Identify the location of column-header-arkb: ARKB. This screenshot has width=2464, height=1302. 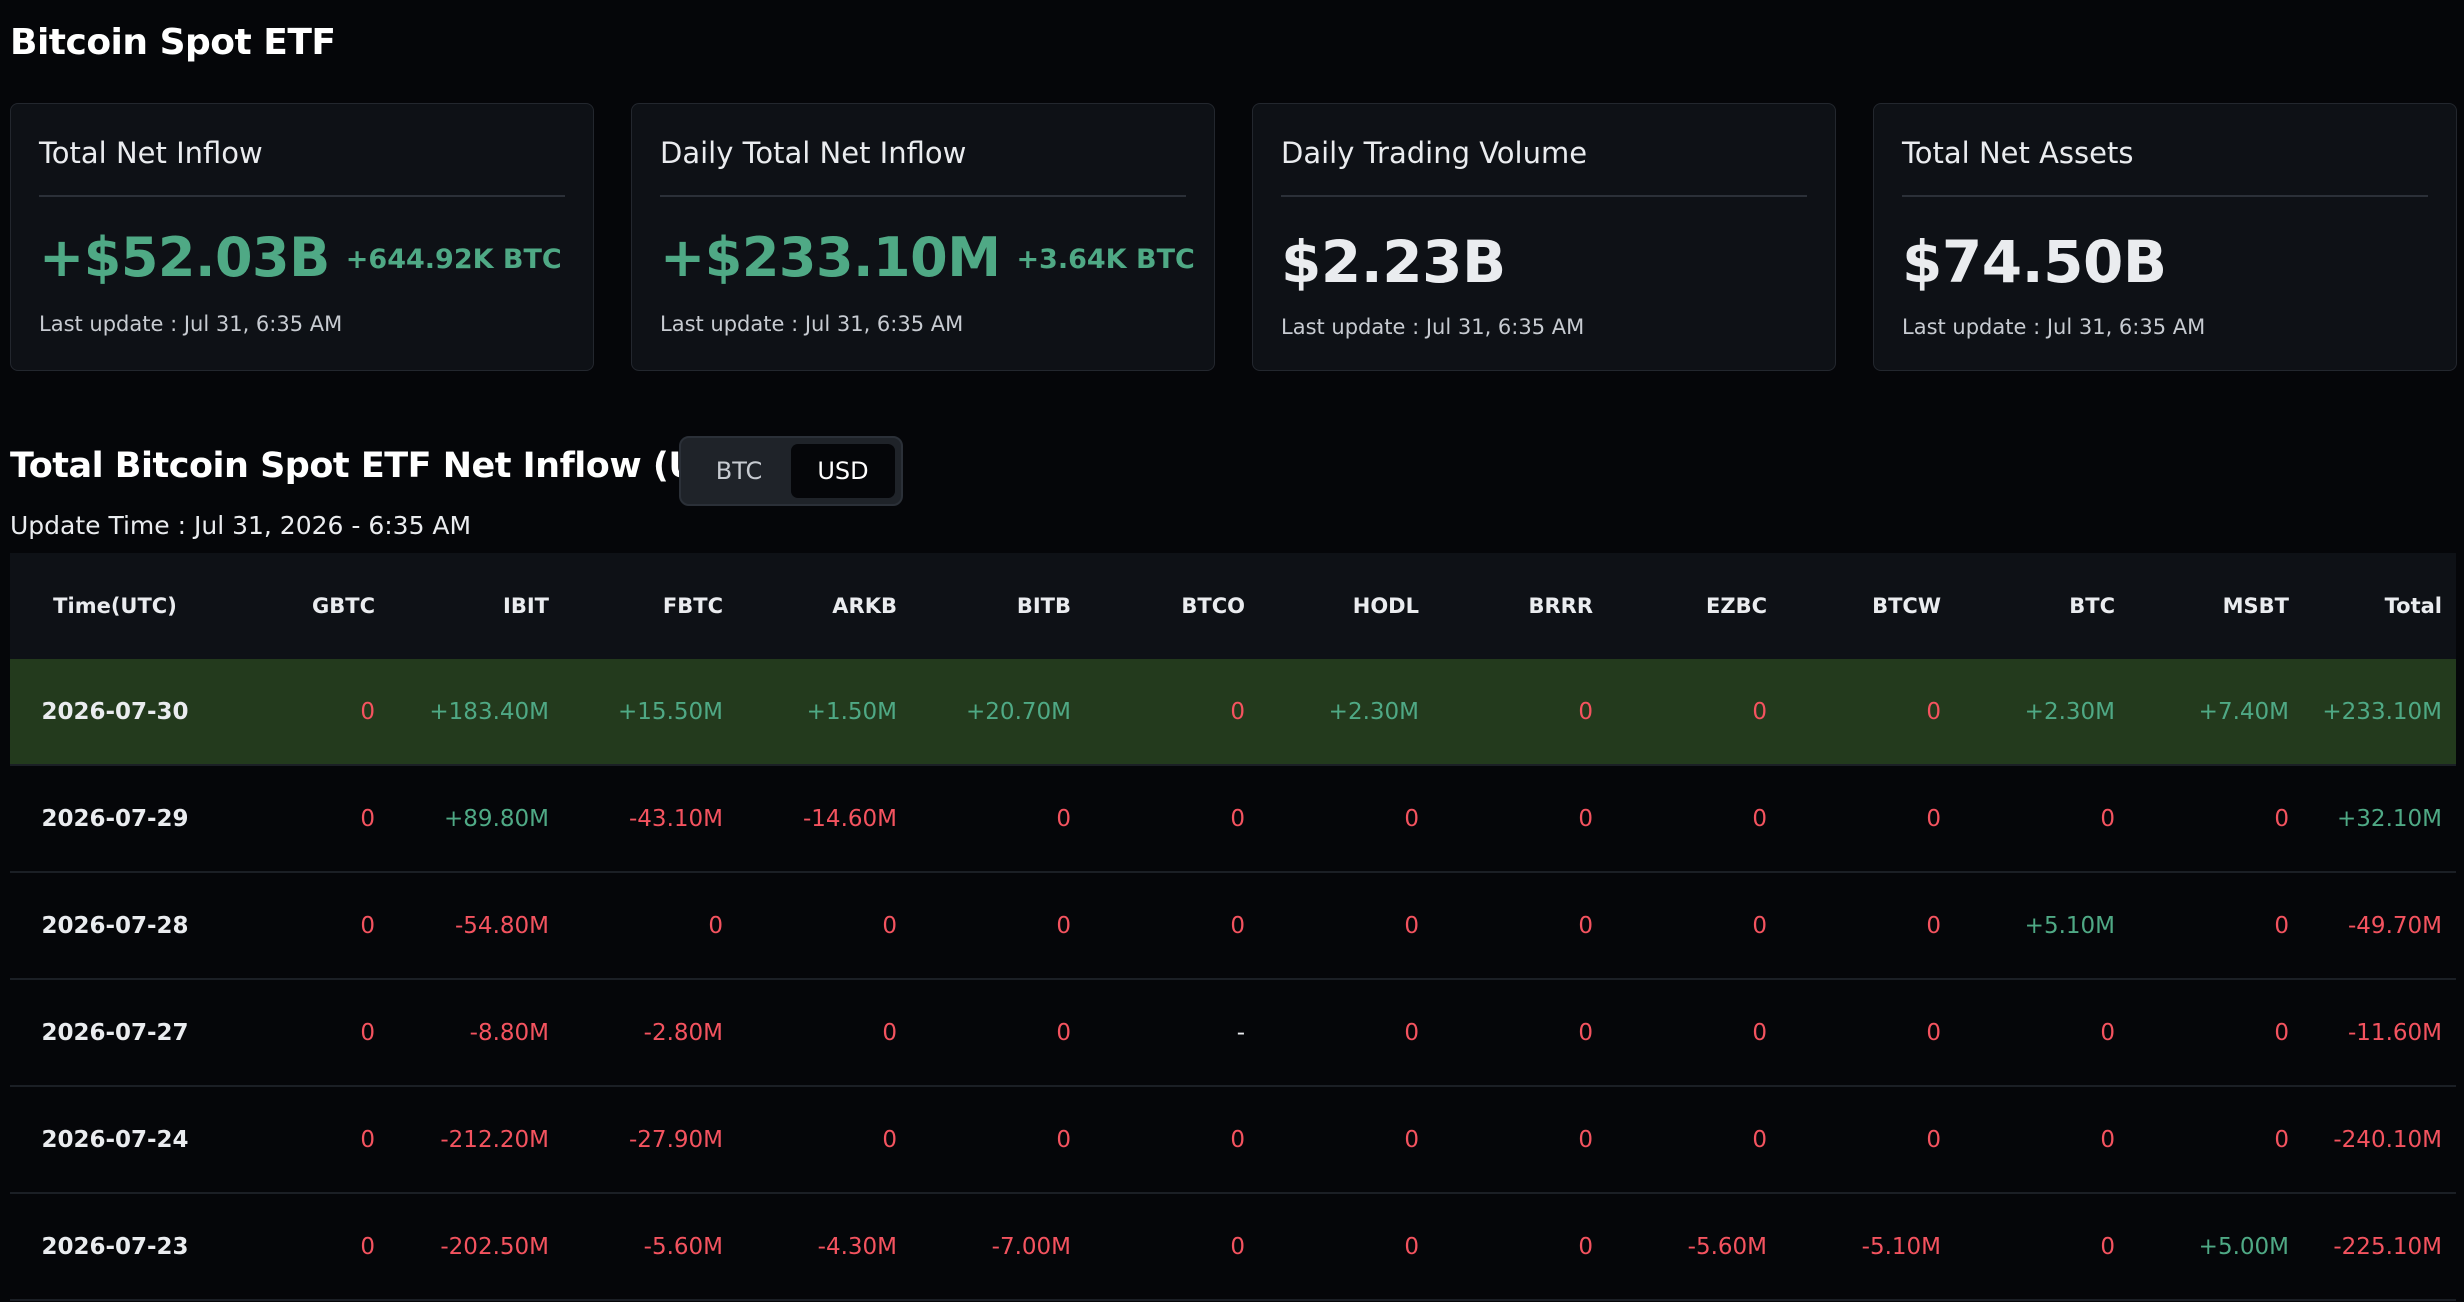
(864, 606).